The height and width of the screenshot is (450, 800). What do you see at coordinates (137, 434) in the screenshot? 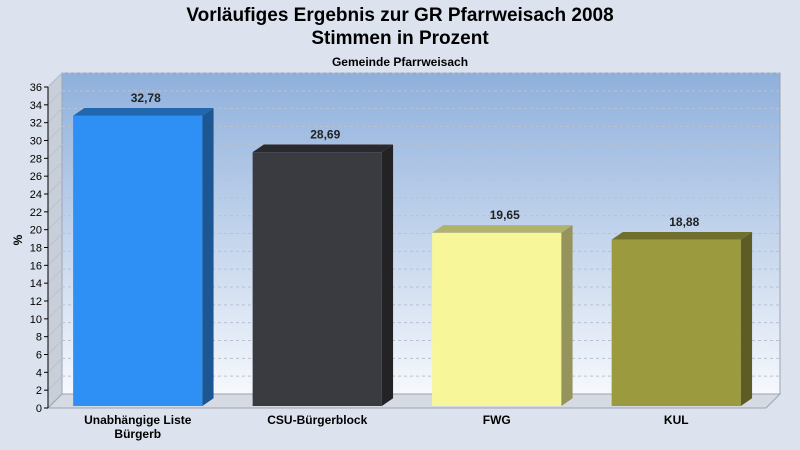
I see `x-tick-label: Bürgerb` at bounding box center [137, 434].